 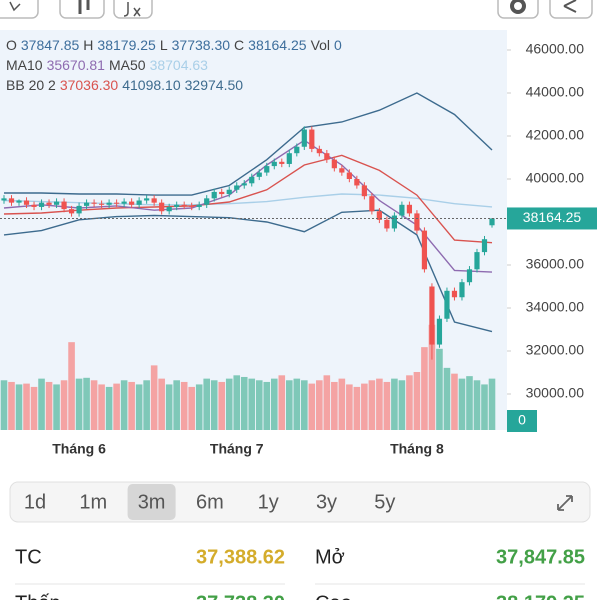 I want to click on range-option: 6m, so click(x=210, y=502).